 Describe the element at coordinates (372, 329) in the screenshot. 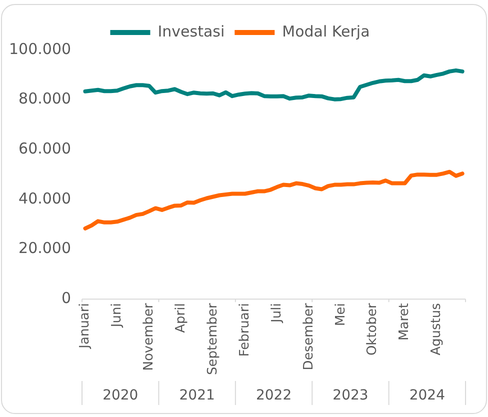

I see `x-tick-label: Oktober` at that location.